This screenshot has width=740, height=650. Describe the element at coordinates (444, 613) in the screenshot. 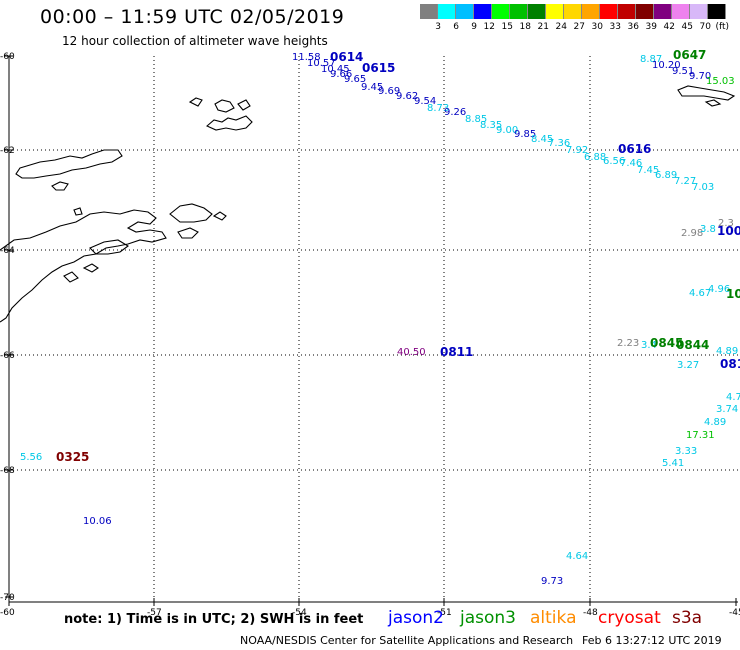

I see `x-tick-label: -51` at that location.